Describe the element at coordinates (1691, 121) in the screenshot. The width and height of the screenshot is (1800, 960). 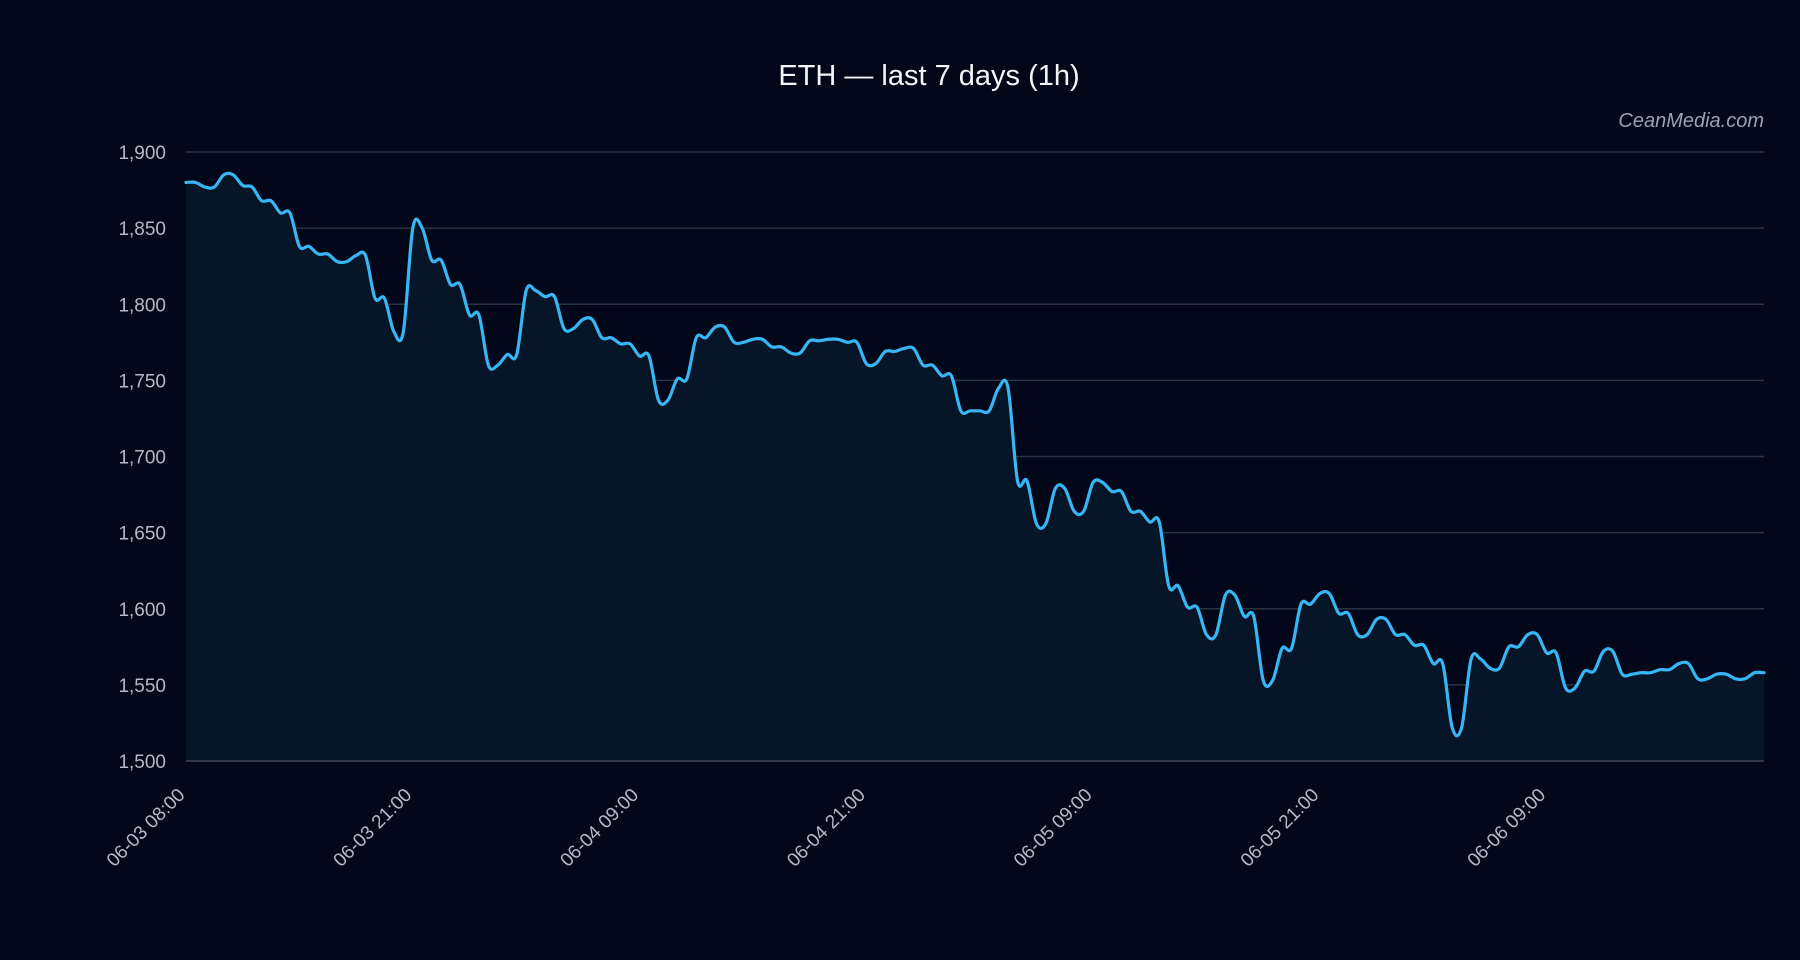
I see `watermark-text: CeanMedia.com` at that location.